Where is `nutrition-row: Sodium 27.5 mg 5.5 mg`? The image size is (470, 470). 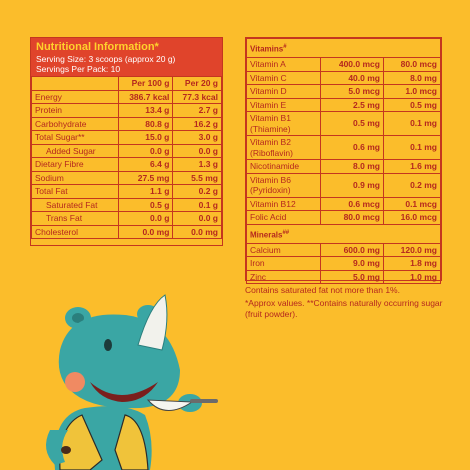 nutrition-row: Sodium 27.5 mg 5.5 mg is located at coordinates (126, 177).